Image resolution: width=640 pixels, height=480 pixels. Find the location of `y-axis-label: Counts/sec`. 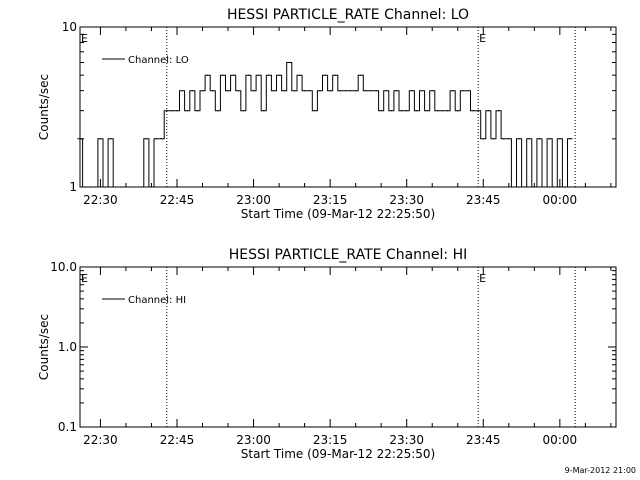

y-axis-label: Counts/sec is located at coordinates (44, 107).